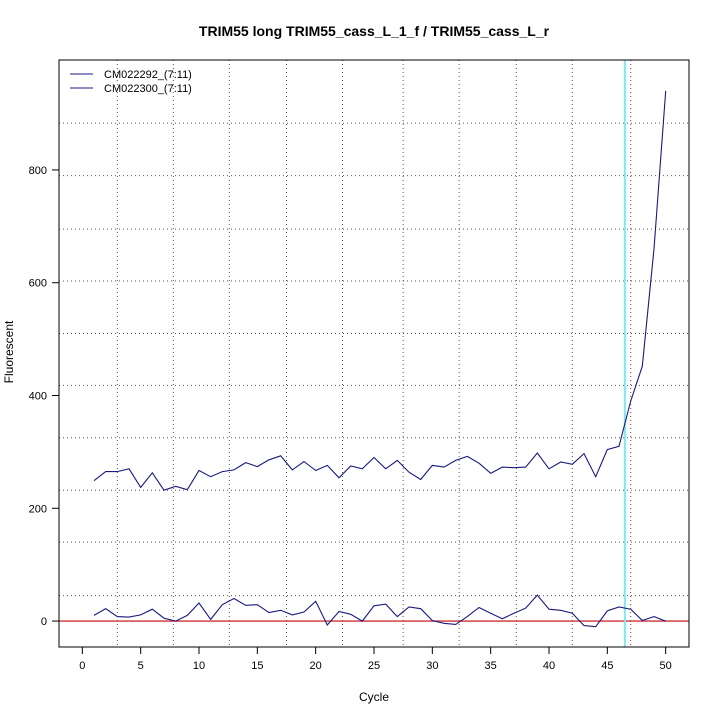  What do you see at coordinates (38, 284) in the screenshot?
I see `y-tick-label: 600` at bounding box center [38, 284].